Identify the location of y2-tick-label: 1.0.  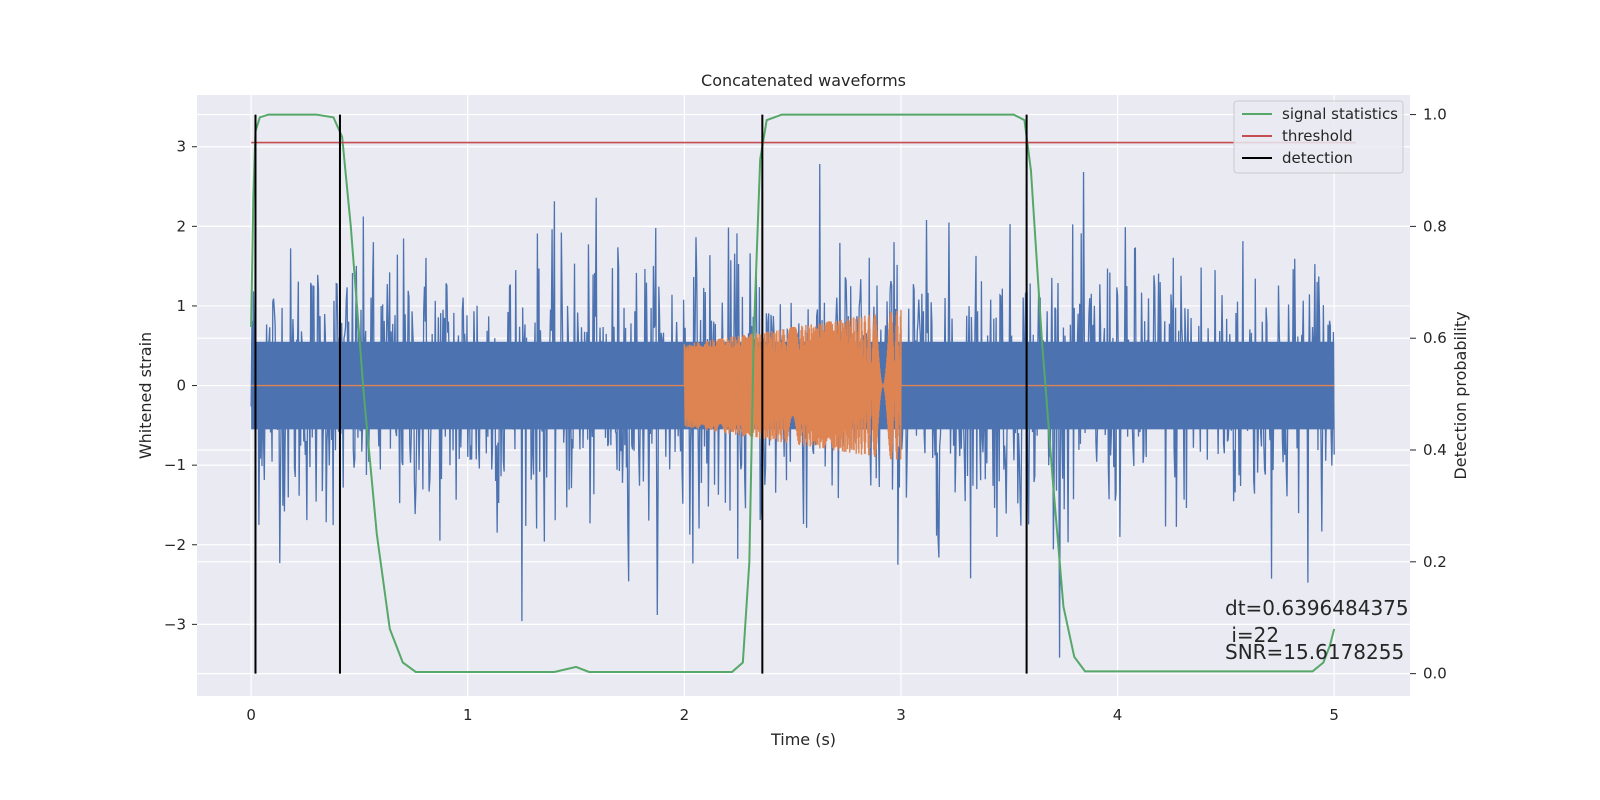
(1435, 115).